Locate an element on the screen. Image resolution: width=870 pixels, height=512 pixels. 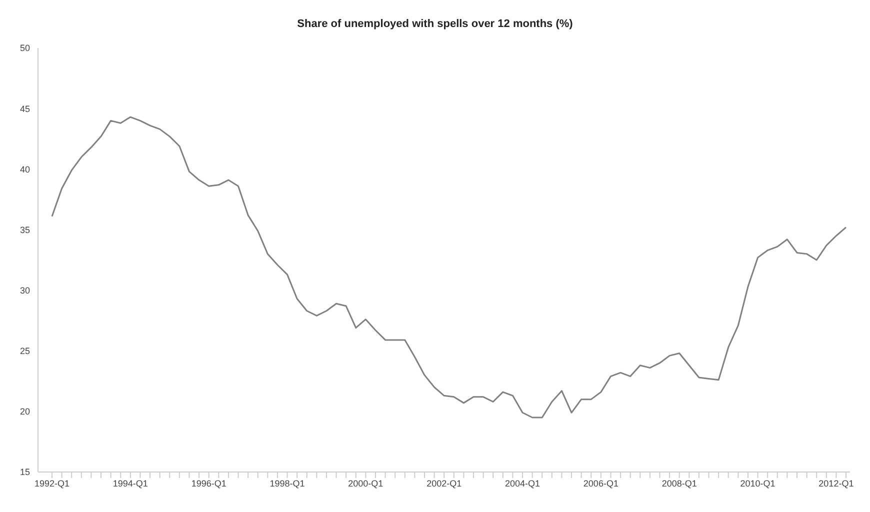
x-tick-label: 2002-Q1 is located at coordinates (444, 483).